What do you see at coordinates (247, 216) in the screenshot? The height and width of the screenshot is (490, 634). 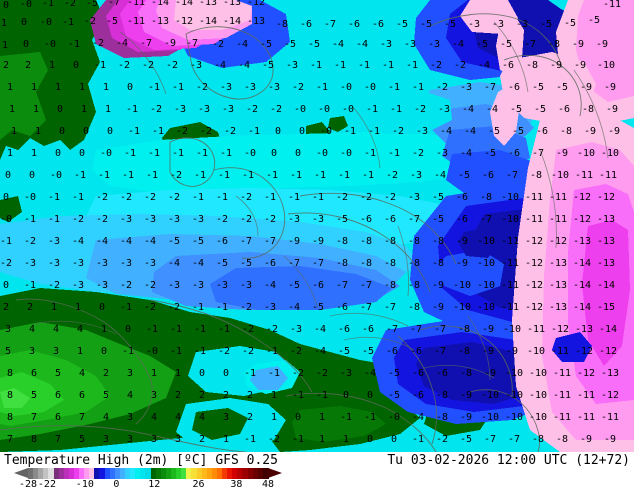 I see `map-line-border-uk-int` at bounding box center [247, 216].